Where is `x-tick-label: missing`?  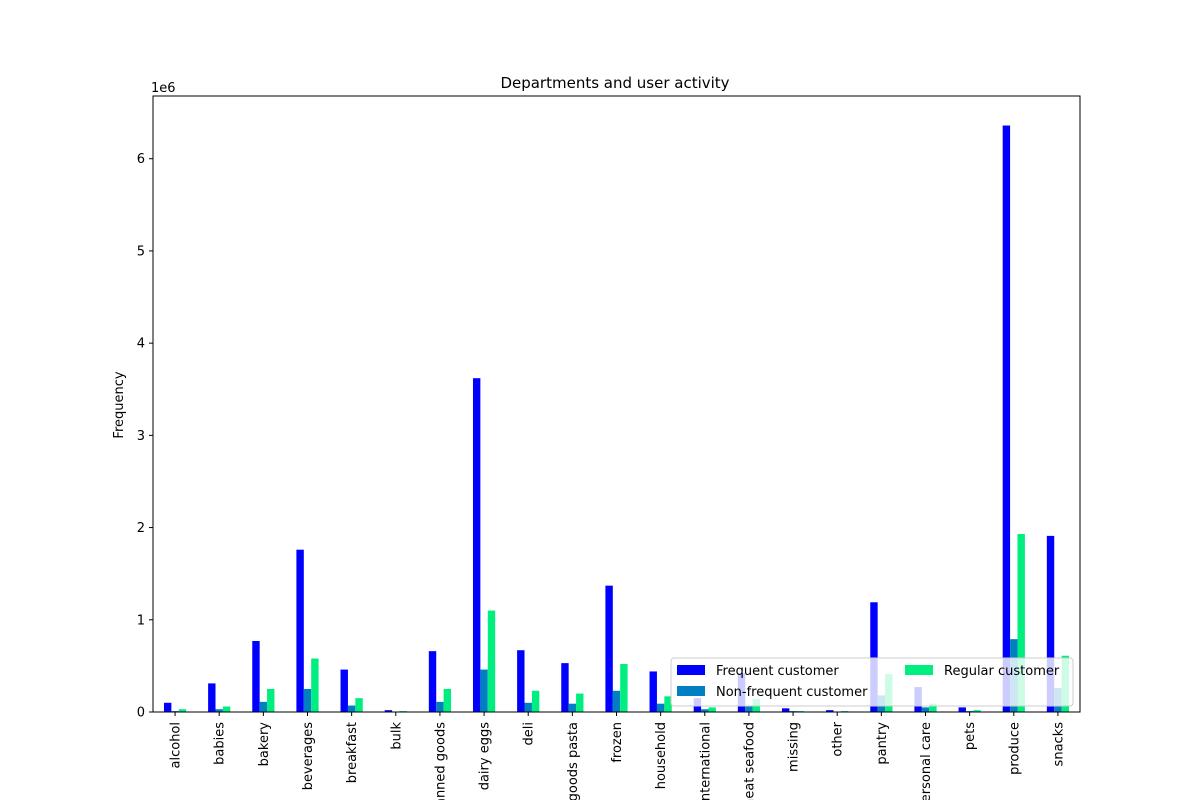
x-tick-label: missing is located at coordinates (794, 747).